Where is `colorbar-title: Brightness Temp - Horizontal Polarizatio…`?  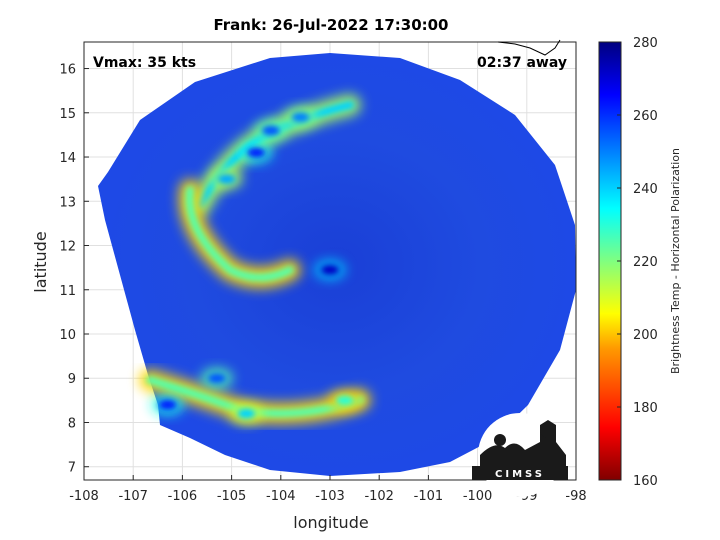 colorbar-title: Brightness Temp - Horizontal Polarizatio… is located at coordinates (675, 261).